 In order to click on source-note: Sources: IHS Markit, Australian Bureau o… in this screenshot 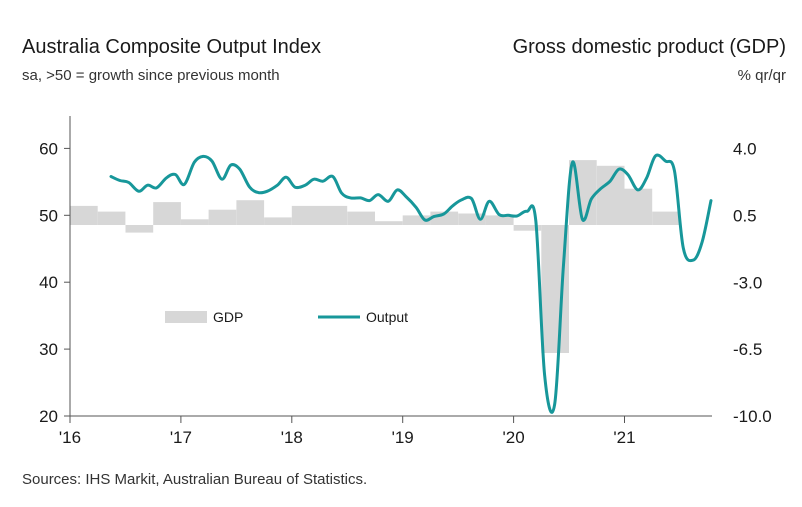, I will do `click(195, 479)`.